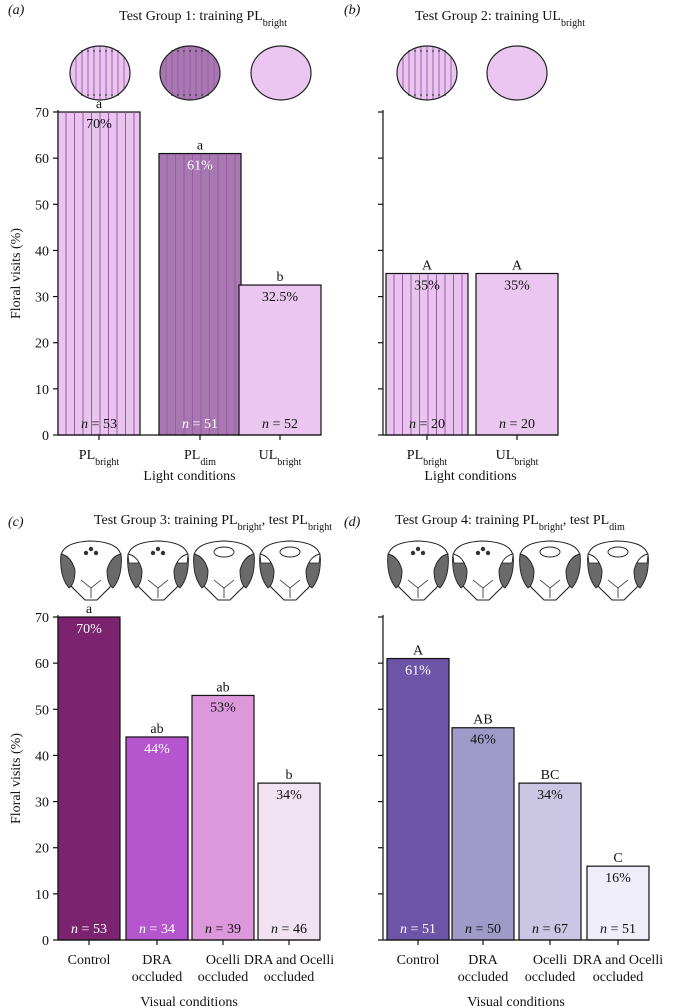  Describe the element at coordinates (483, 740) in the screenshot. I see `bar-value-label: 46%` at that location.